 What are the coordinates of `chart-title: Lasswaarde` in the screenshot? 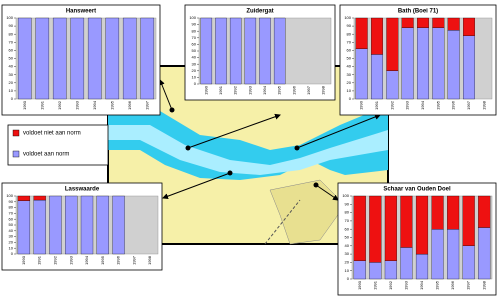 It's located at (82, 190).